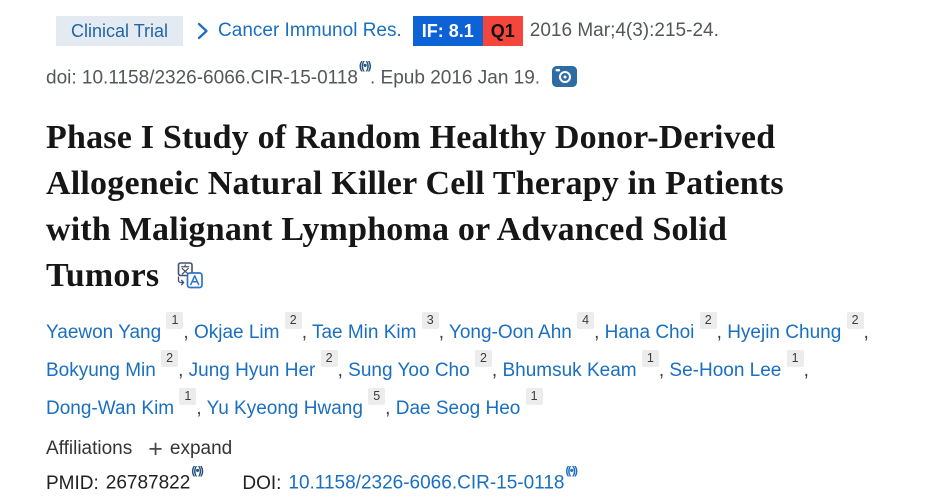 This screenshot has height=502, width=940. What do you see at coordinates (155, 449) in the screenshot?
I see `plus-icon: +` at bounding box center [155, 449].